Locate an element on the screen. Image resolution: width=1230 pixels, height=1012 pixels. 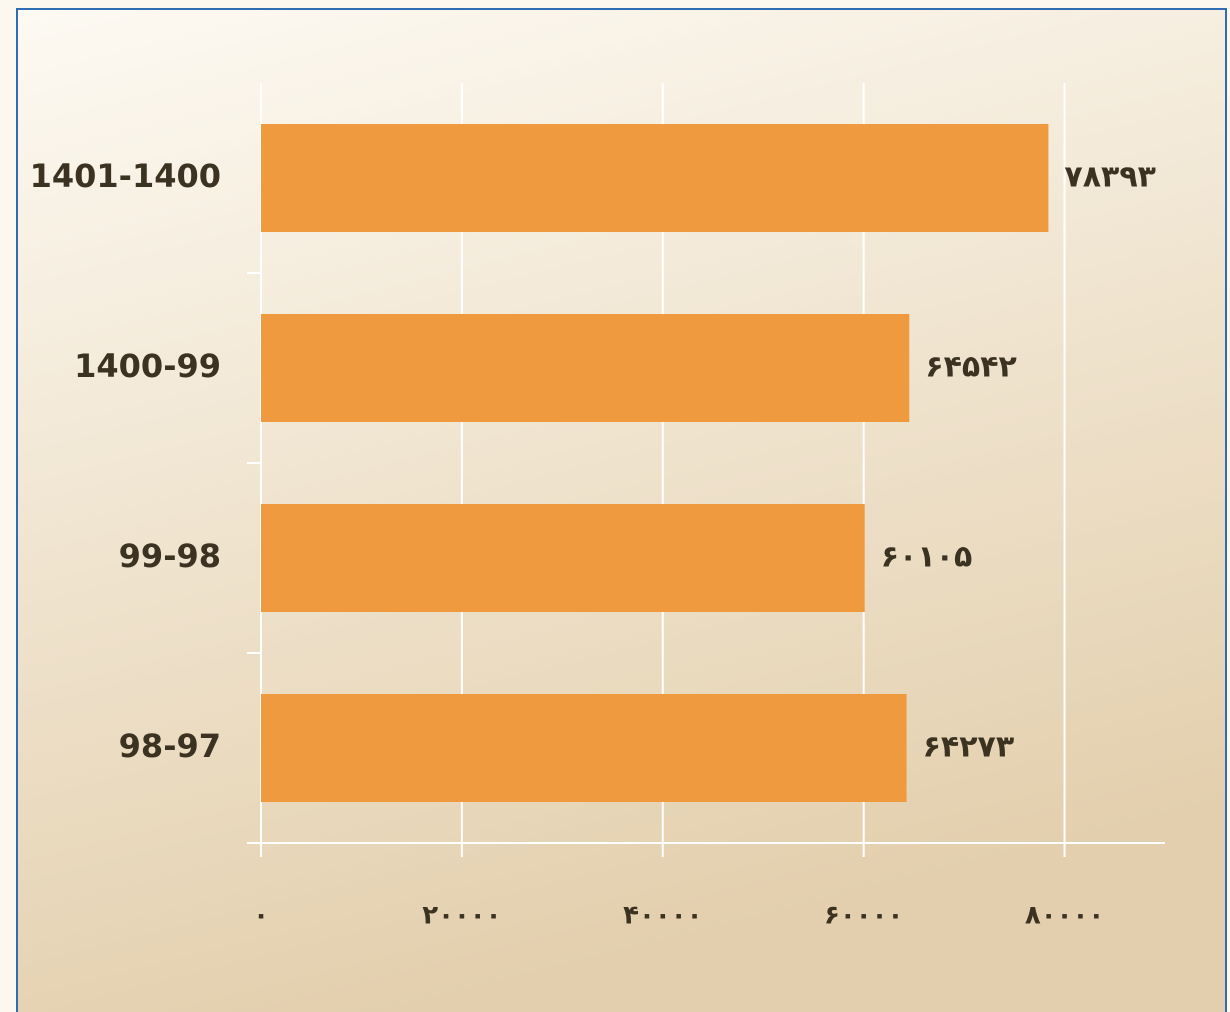
y-tick-label: 1400-99 is located at coordinates (147, 366).